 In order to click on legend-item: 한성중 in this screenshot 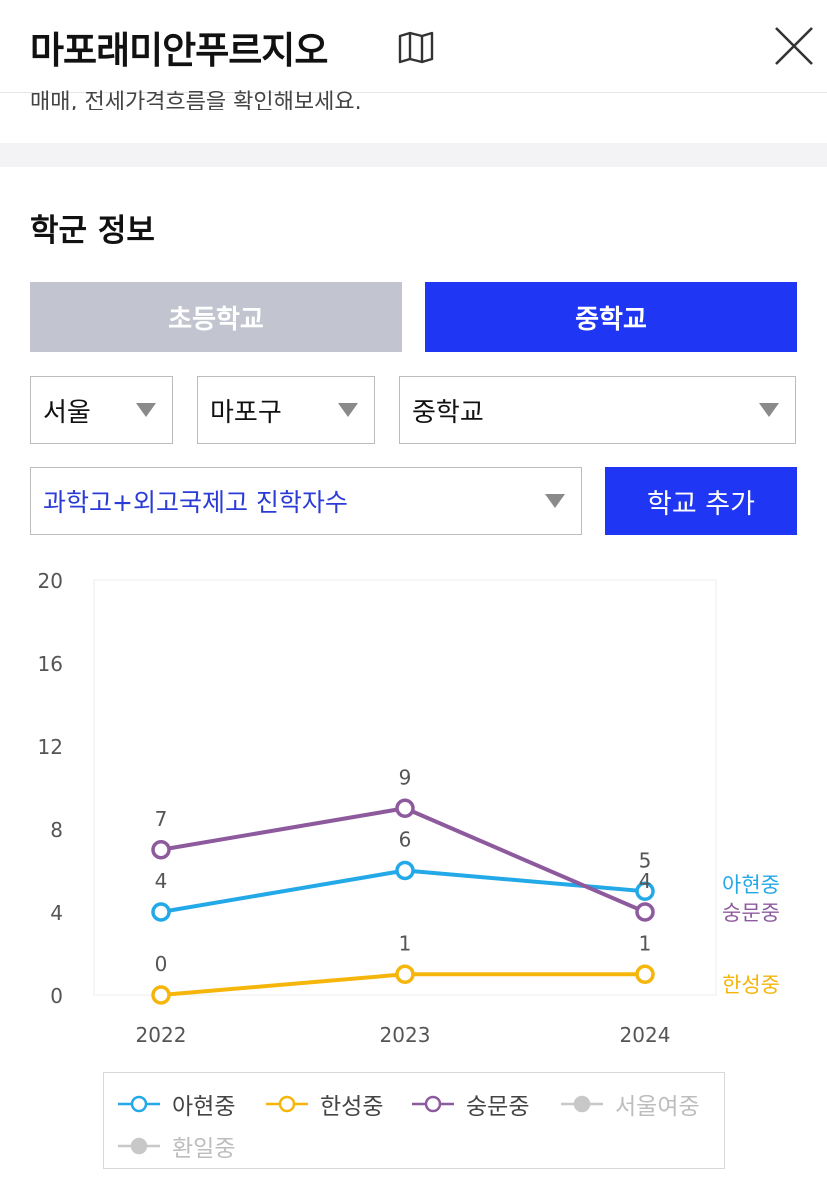, I will do `click(323, 1104)`.